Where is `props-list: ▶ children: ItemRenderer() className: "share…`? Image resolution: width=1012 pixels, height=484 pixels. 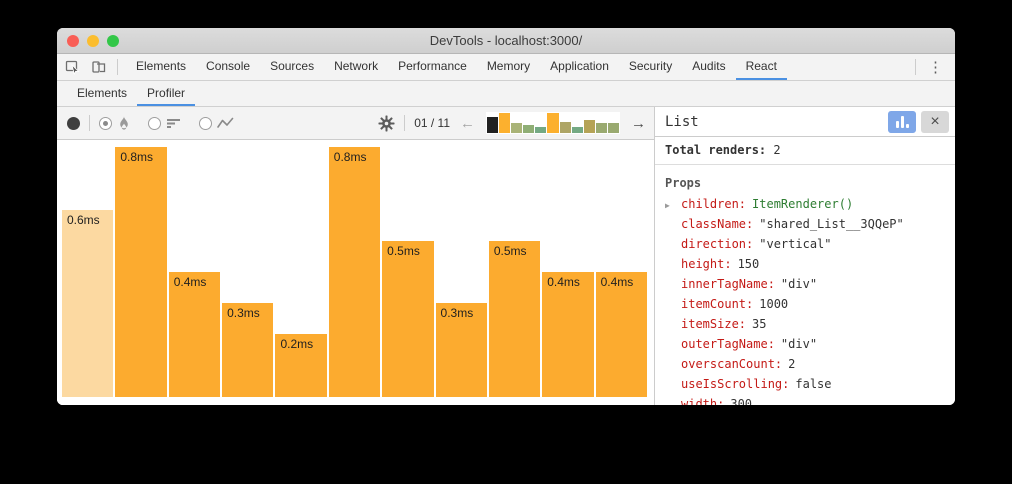 props-list: ▶ children: ItemRenderer() className: "share… is located at coordinates (805, 301).